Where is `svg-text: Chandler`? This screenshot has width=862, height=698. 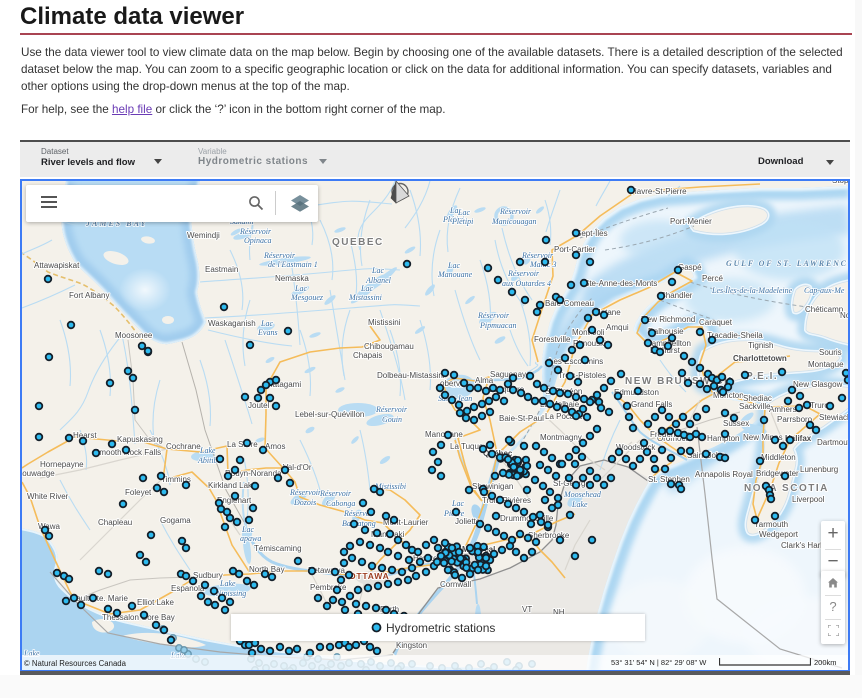
svg-text: Chandler is located at coordinates (676, 295).